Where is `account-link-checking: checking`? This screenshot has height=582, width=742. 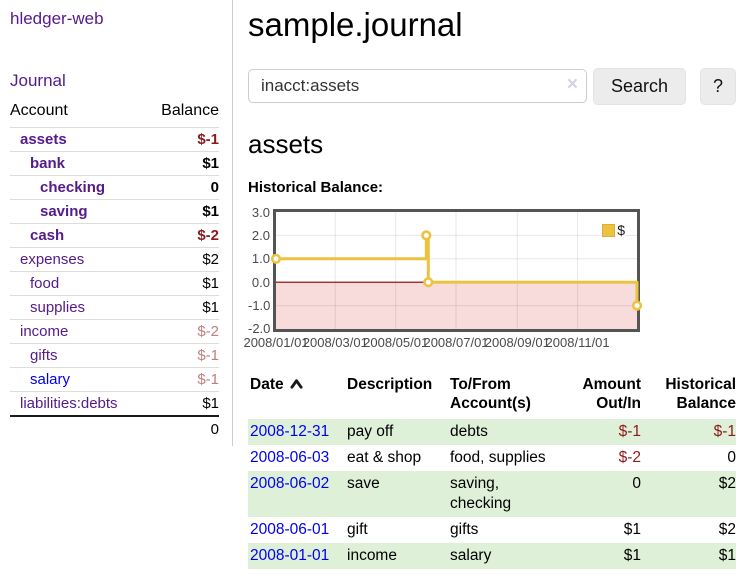 account-link-checking: checking is located at coordinates (73, 187).